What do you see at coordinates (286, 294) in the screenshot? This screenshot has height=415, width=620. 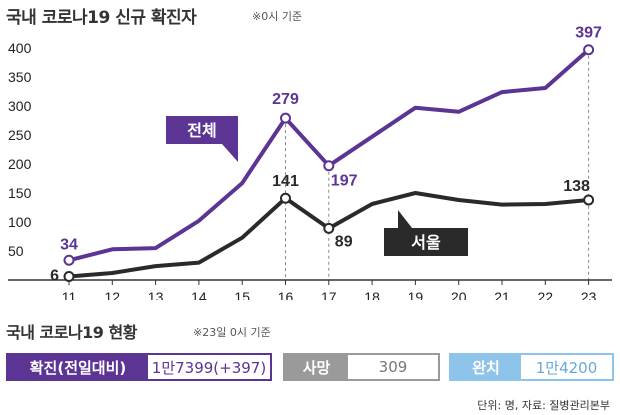 I see `x-tick-label: 16` at bounding box center [286, 294].